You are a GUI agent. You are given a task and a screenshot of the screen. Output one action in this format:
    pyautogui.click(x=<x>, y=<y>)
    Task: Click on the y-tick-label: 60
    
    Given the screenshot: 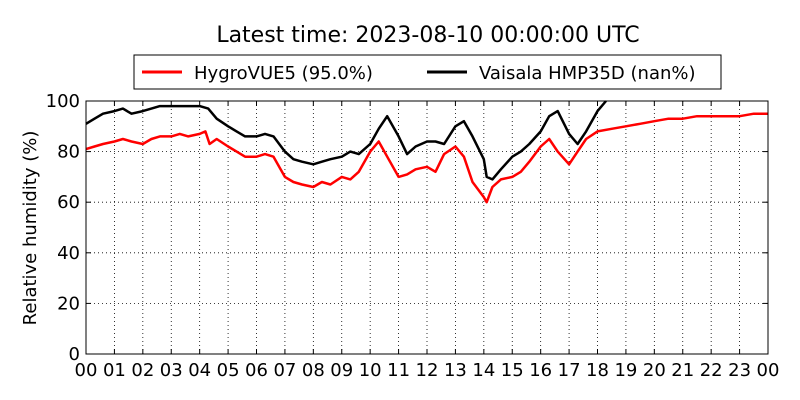 What is the action you would take?
    pyautogui.click(x=68, y=202)
    